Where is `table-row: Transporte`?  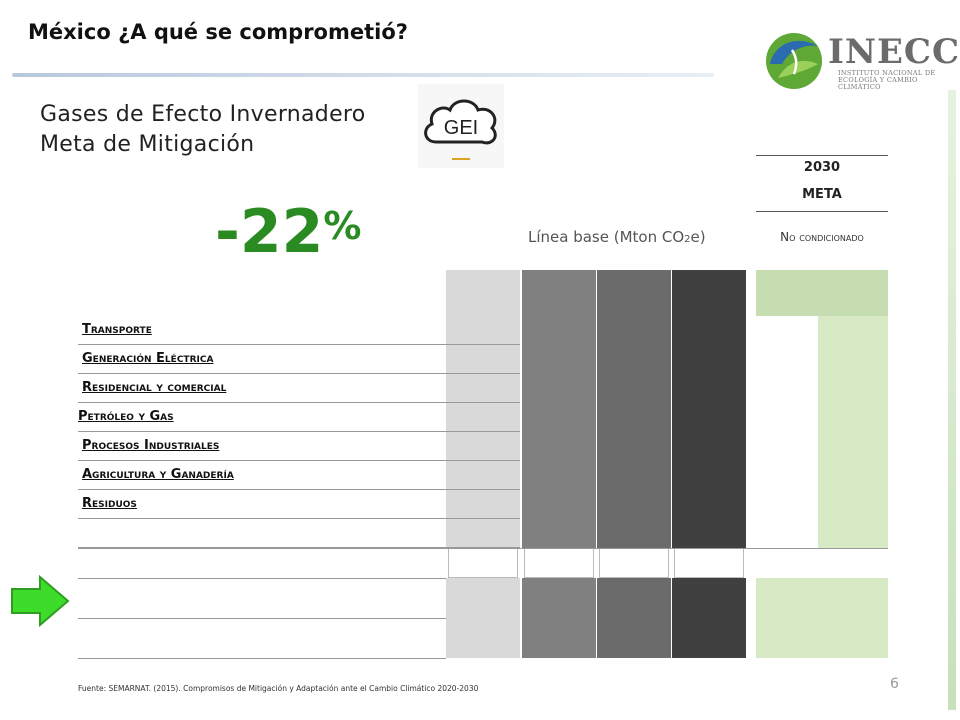 table-row: Transporte is located at coordinates (299, 330).